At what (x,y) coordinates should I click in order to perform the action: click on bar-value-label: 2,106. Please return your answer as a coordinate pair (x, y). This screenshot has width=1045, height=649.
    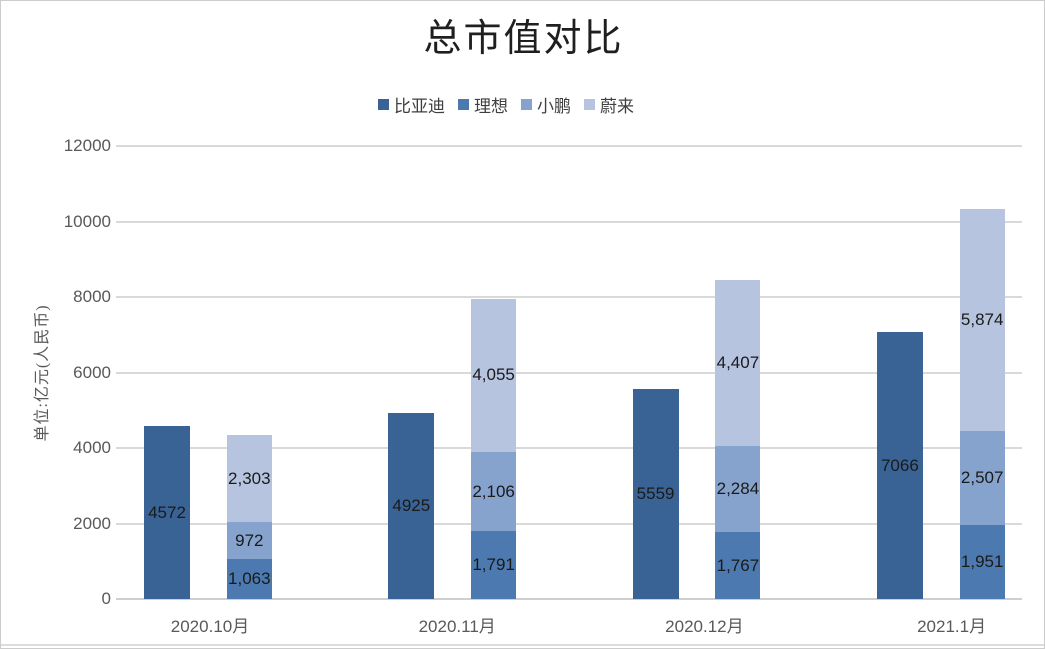
    Looking at the image, I should click on (493, 491).